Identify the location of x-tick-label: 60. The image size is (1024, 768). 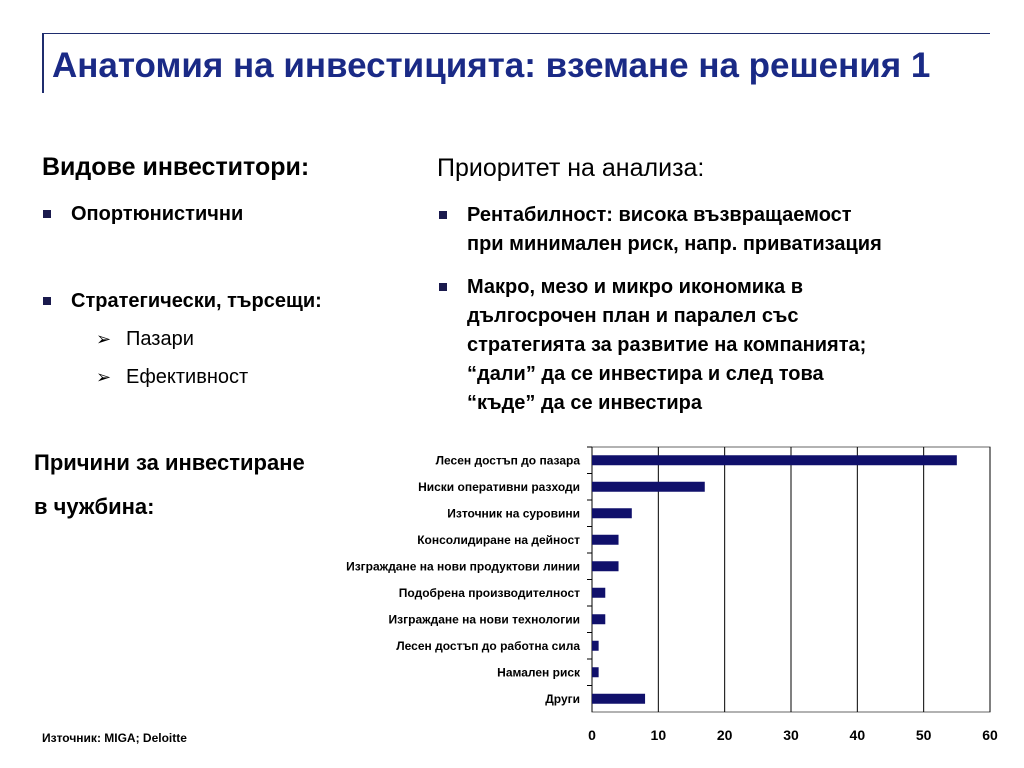
(990, 735).